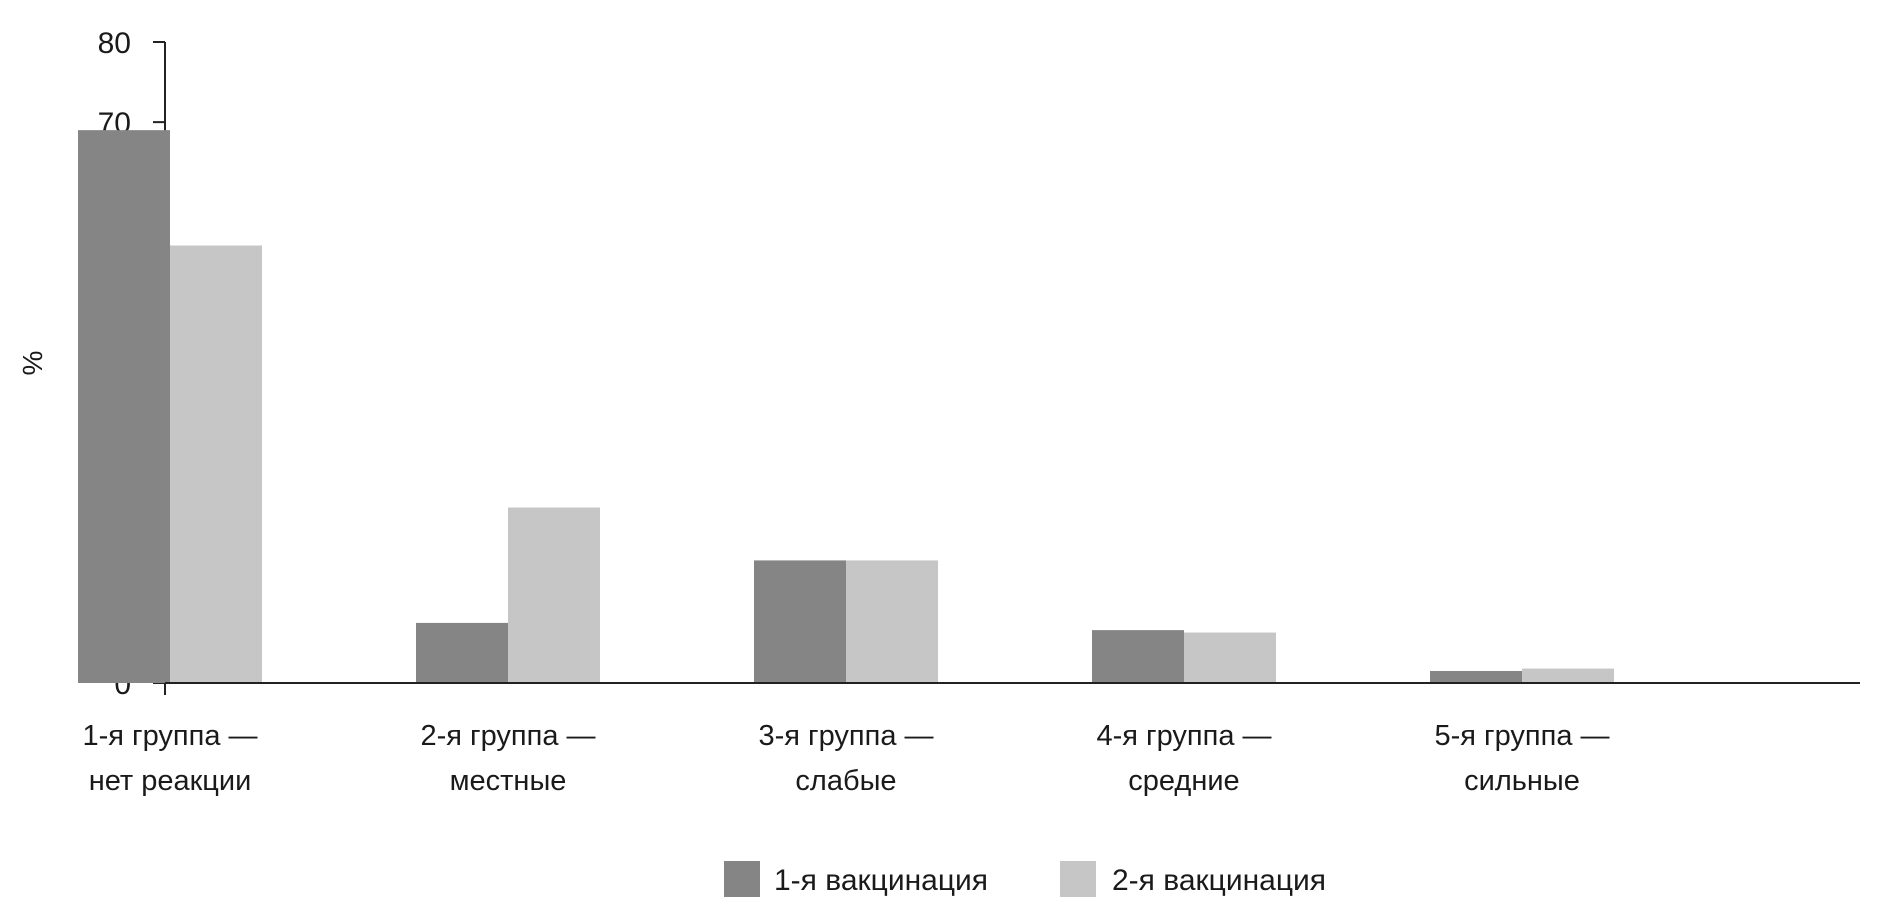  I want to click on x-category-label-line: 2-я группа —, so click(507, 736).